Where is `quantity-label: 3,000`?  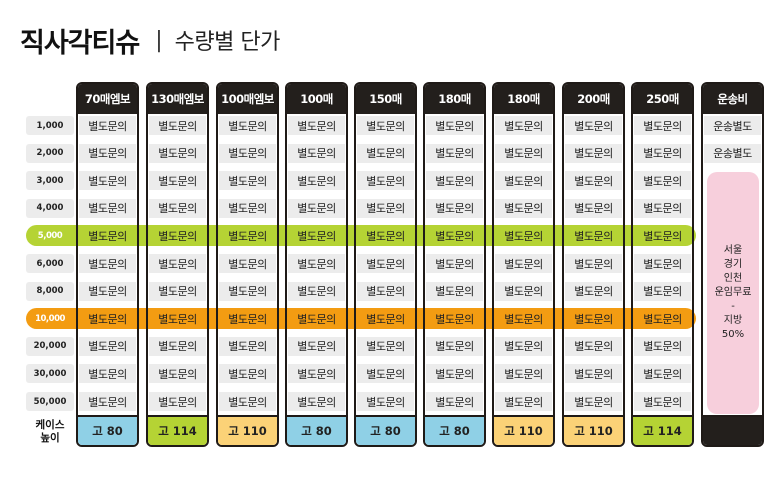 quantity-label: 3,000 is located at coordinates (50, 181).